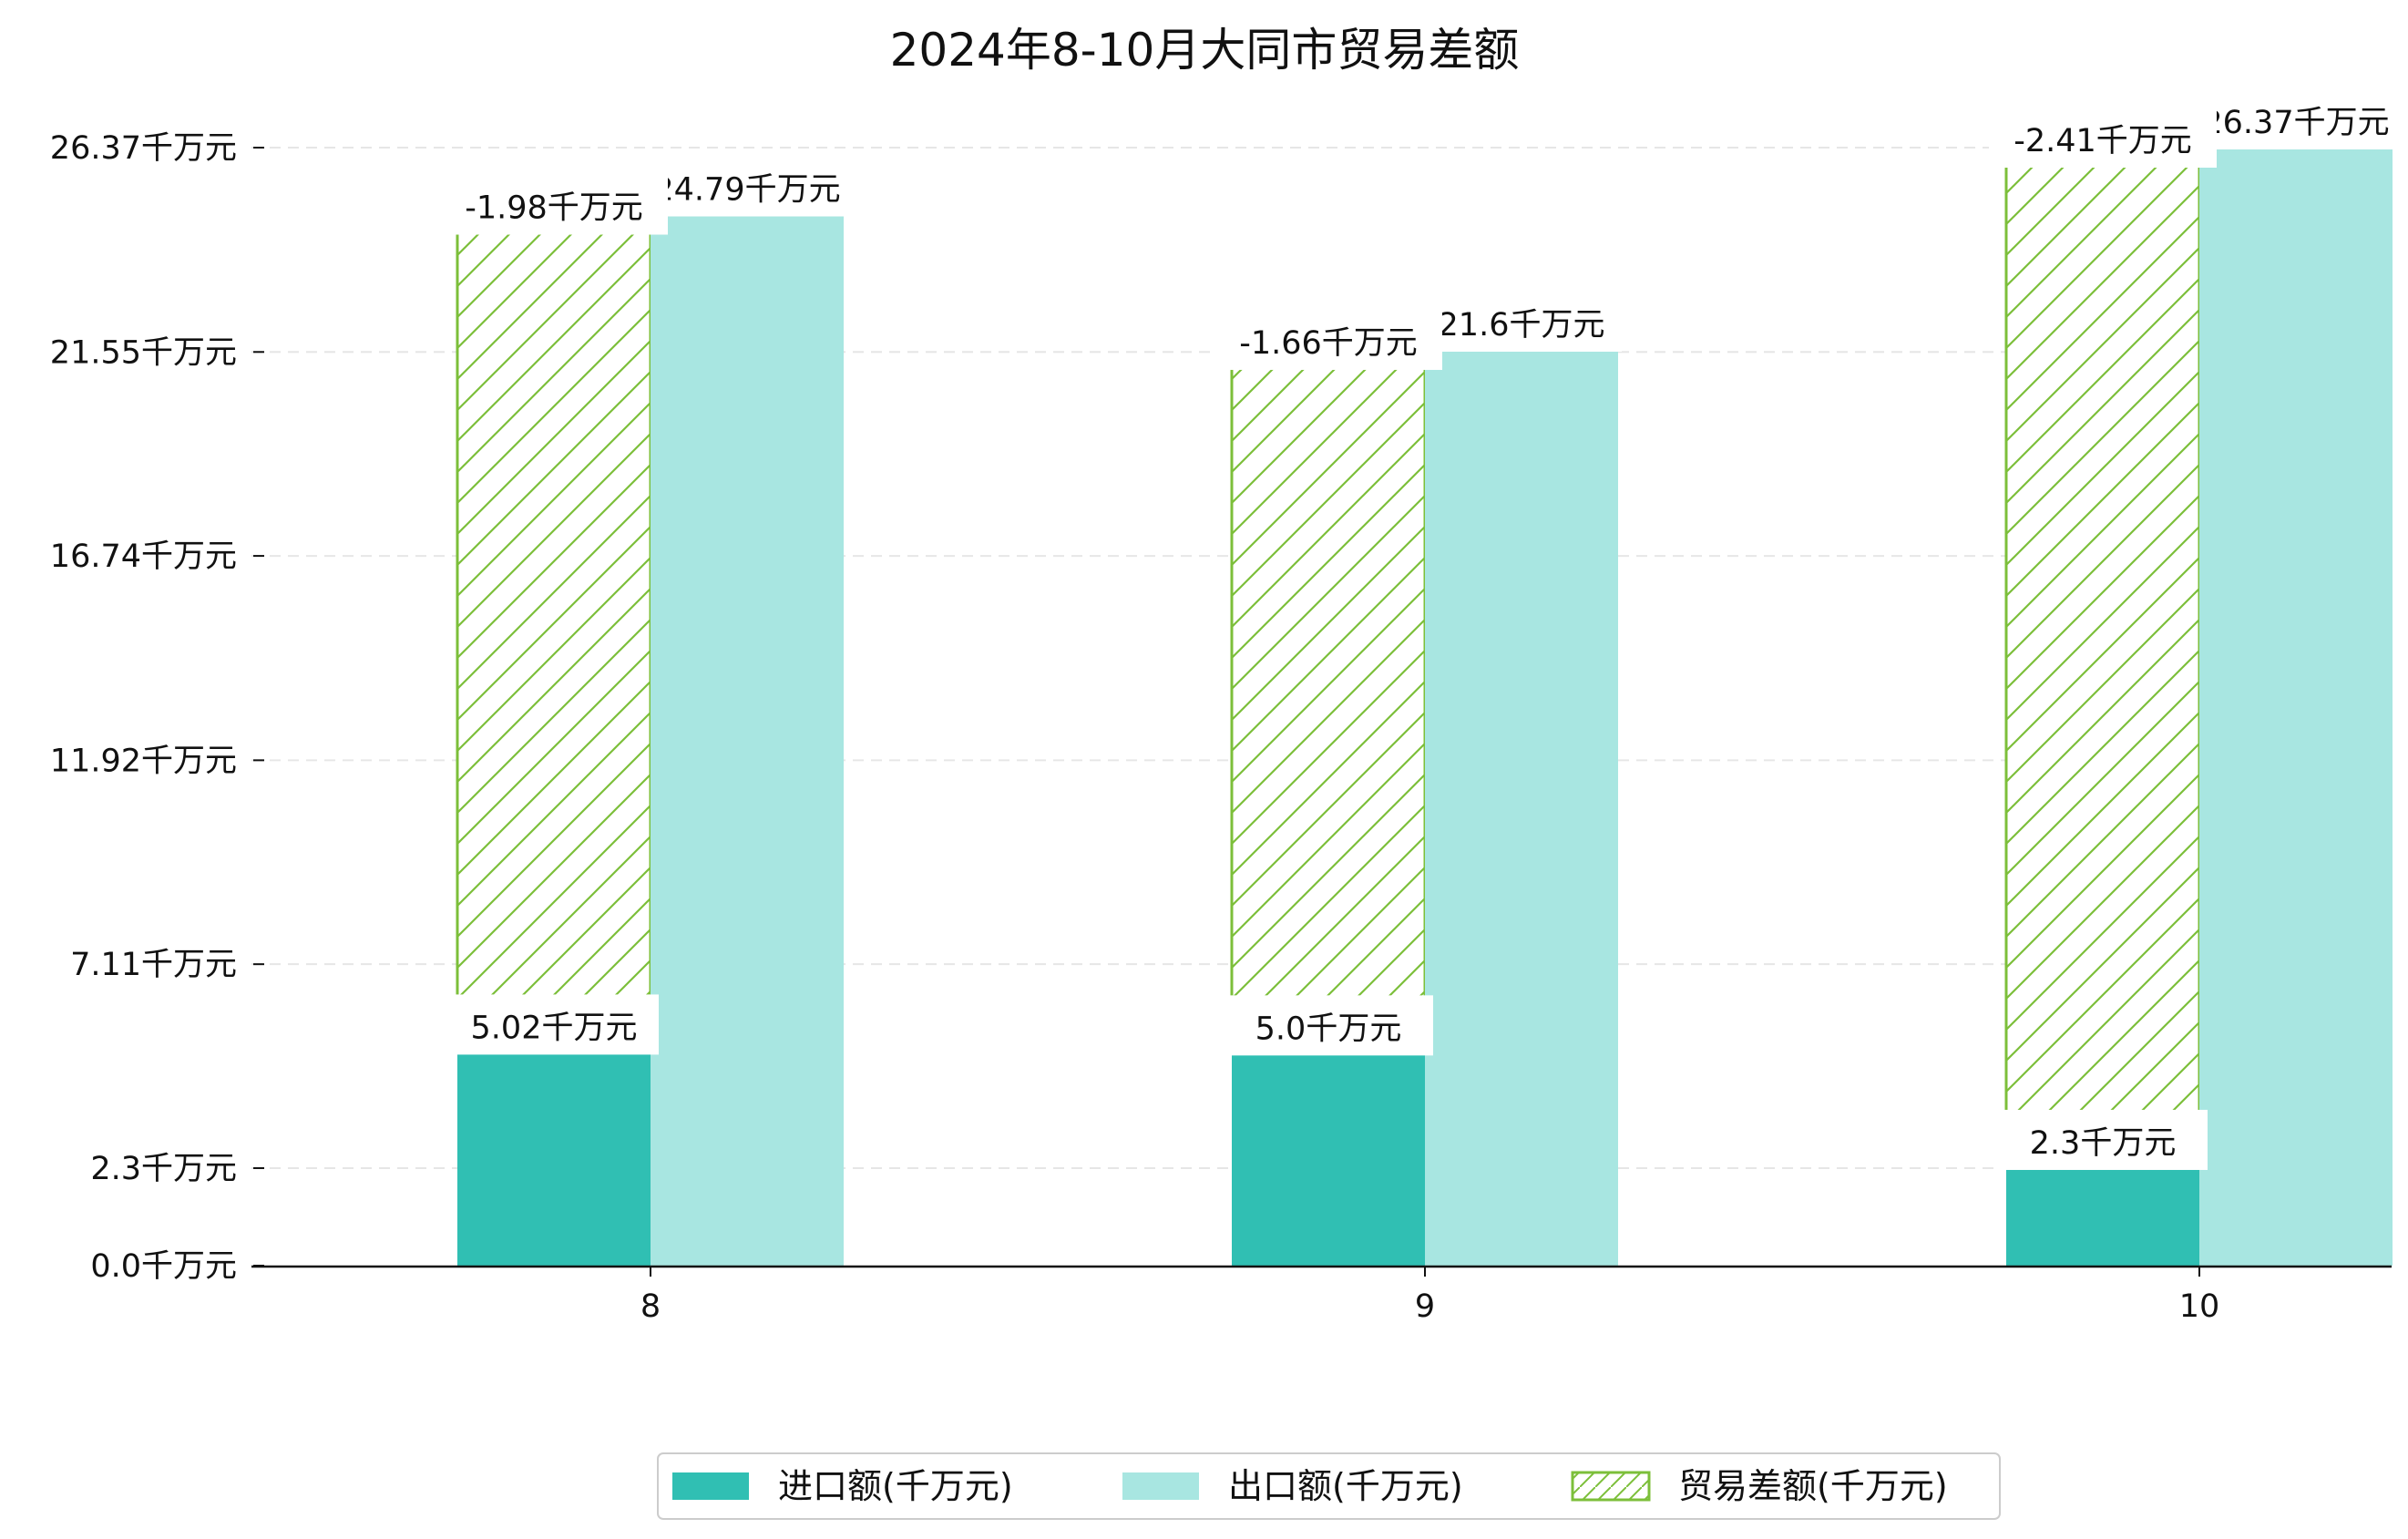  I want to click on y-tick-label: 2.3千万元, so click(163, 1169).